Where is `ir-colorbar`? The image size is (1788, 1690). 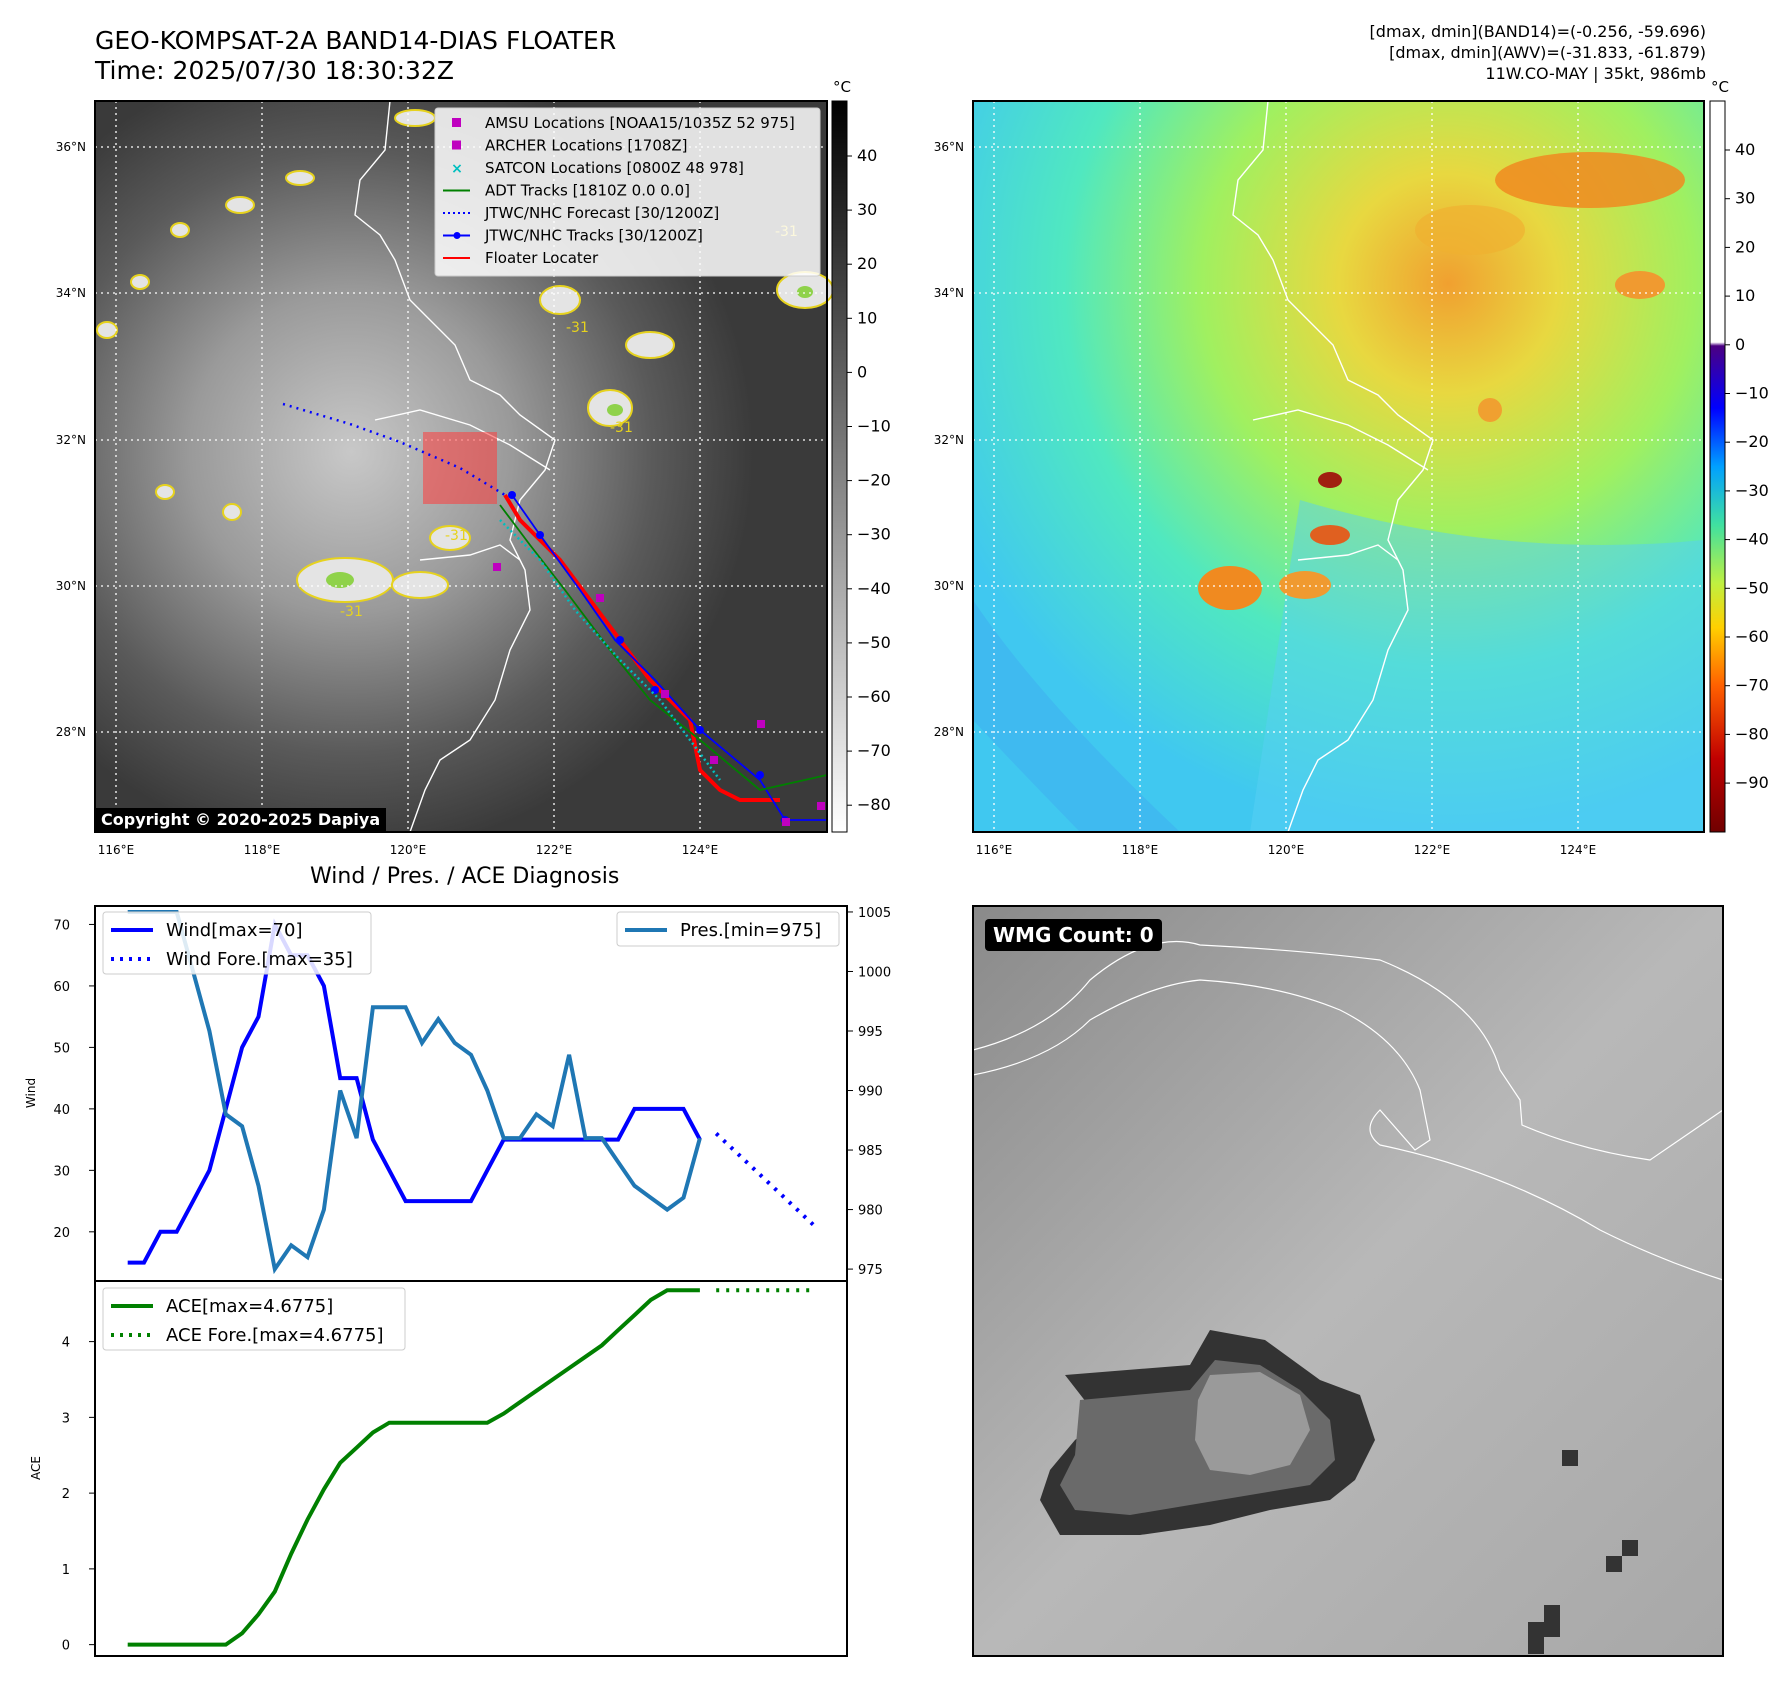
ir-colorbar is located at coordinates (839, 466).